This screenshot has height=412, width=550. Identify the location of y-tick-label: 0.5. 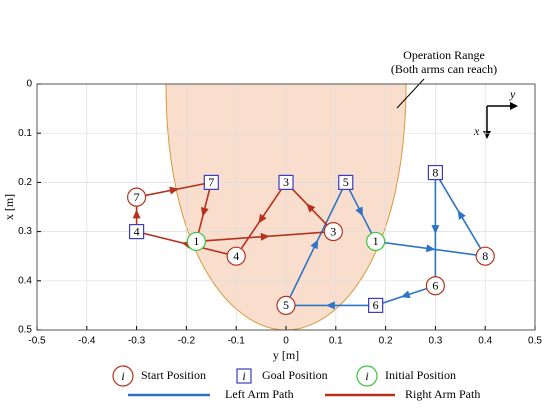
(25, 330).